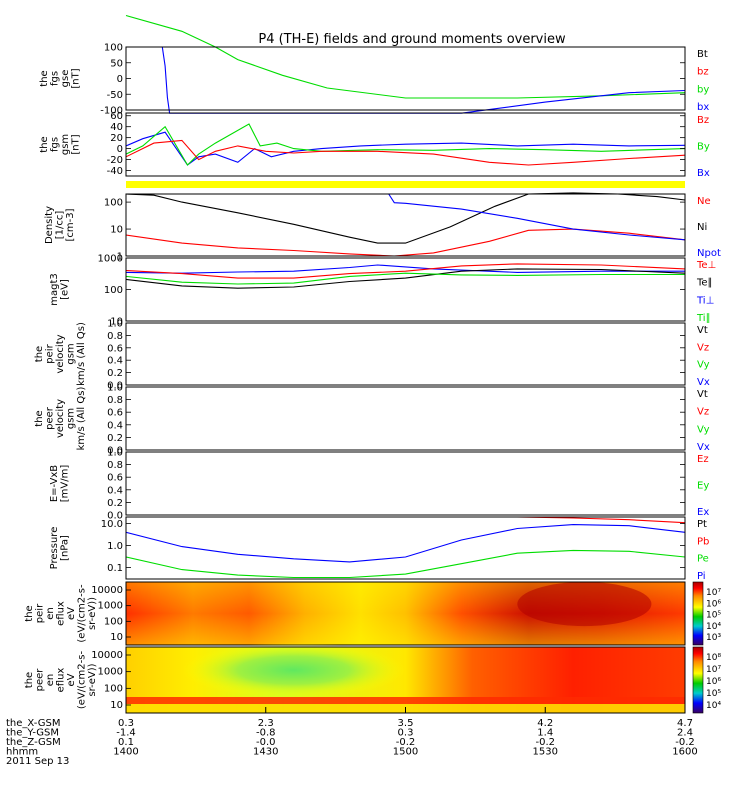 The width and height of the screenshot is (750, 800). I want to click on colorbar-tick-label: 10⁷, so click(713, 670).